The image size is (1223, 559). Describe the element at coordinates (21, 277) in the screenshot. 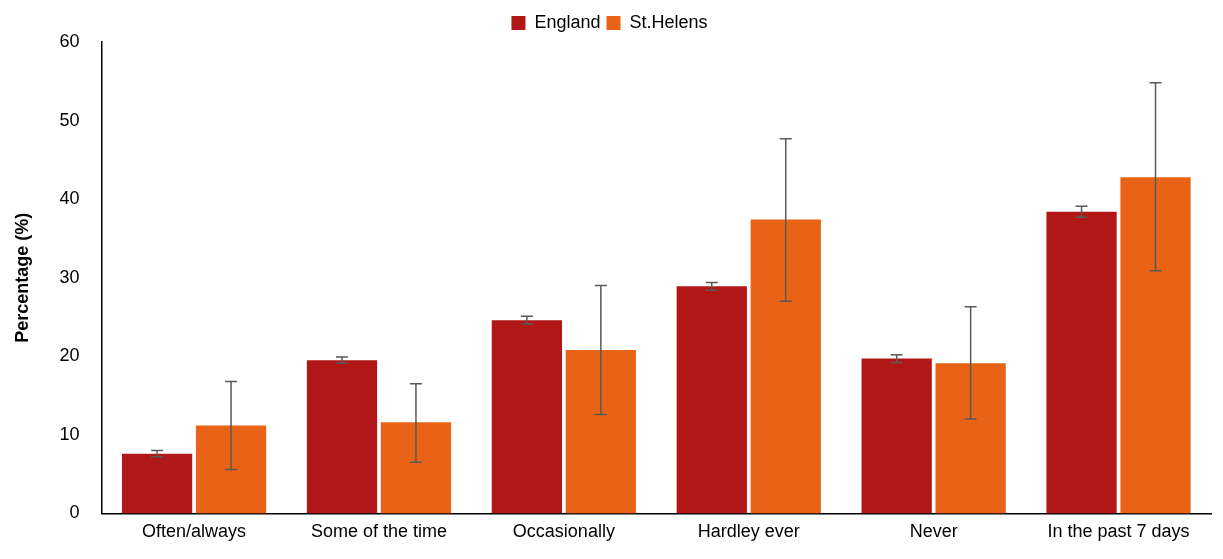

I see `y-axis-title: Percentage (%)` at that location.